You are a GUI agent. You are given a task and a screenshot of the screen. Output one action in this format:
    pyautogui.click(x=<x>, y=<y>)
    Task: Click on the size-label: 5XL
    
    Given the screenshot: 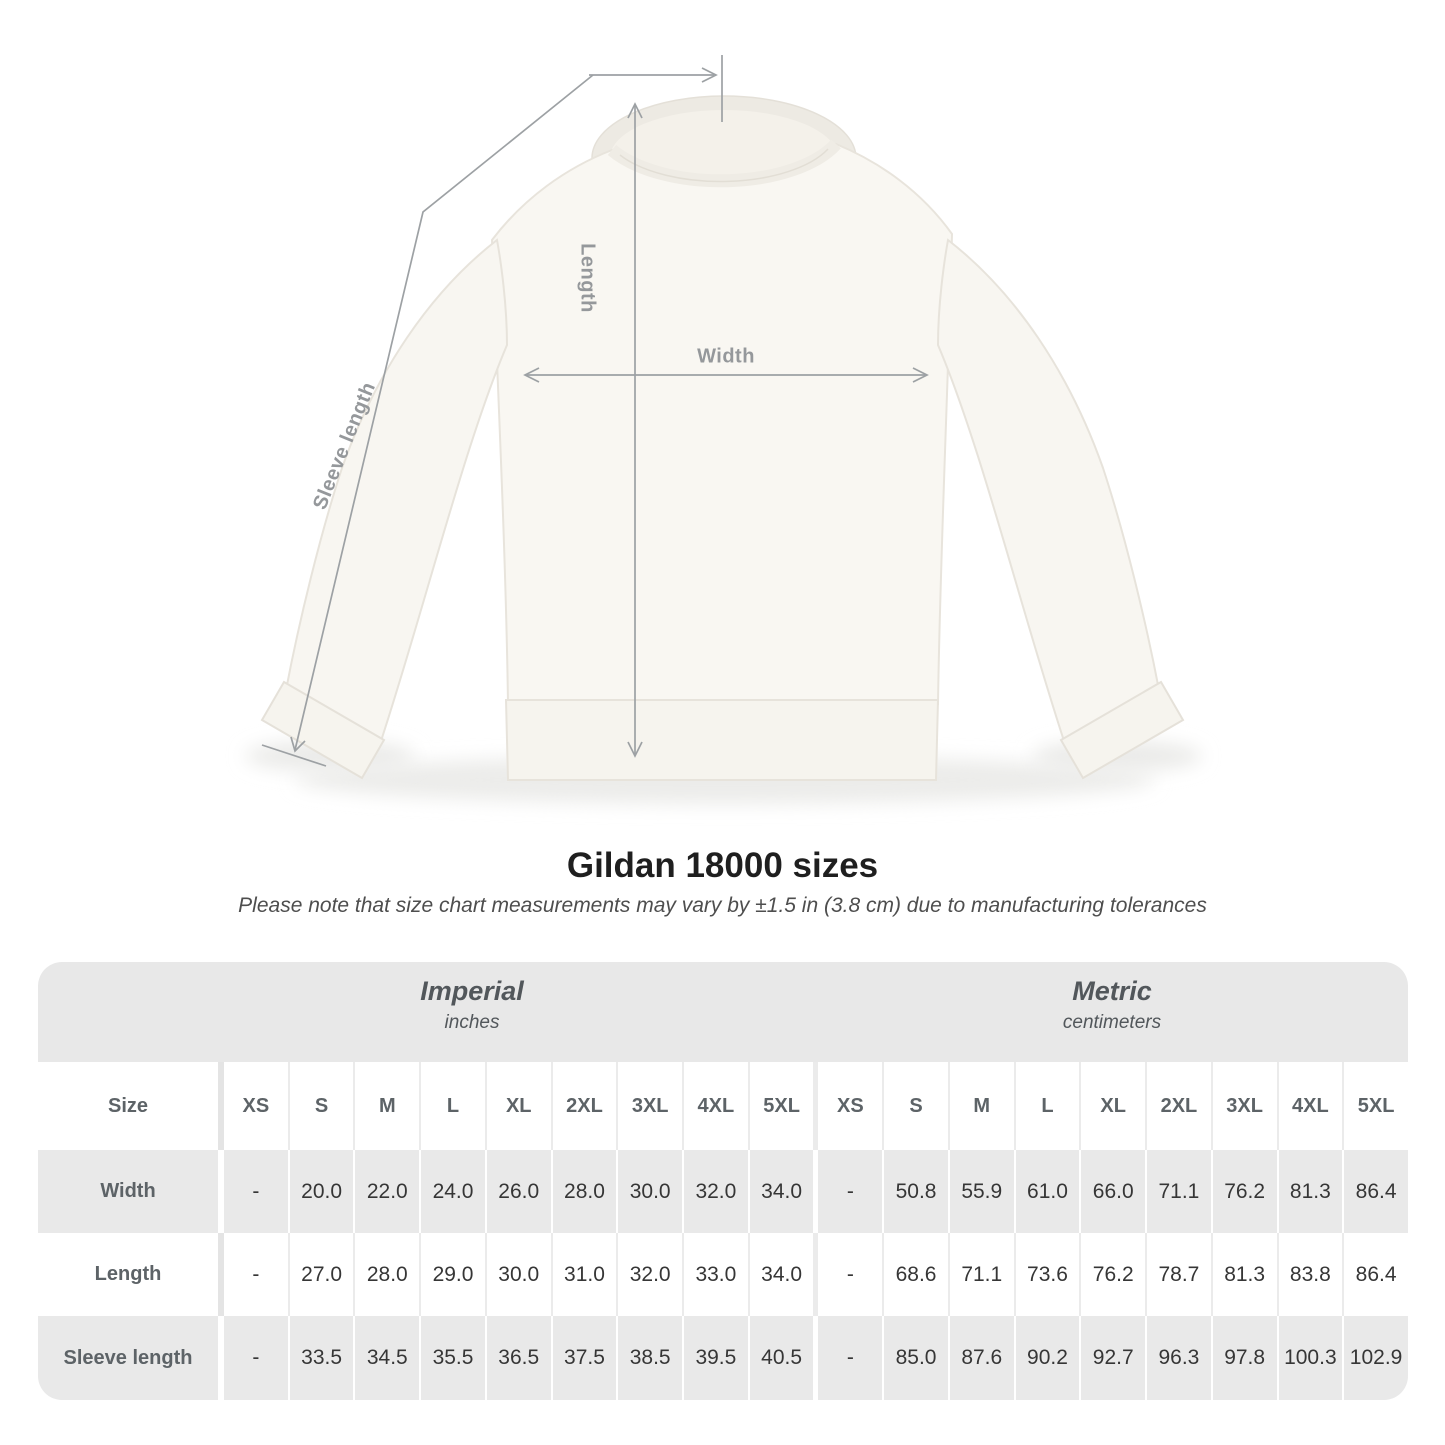 What is the action you would take?
    pyautogui.click(x=780, y=1106)
    